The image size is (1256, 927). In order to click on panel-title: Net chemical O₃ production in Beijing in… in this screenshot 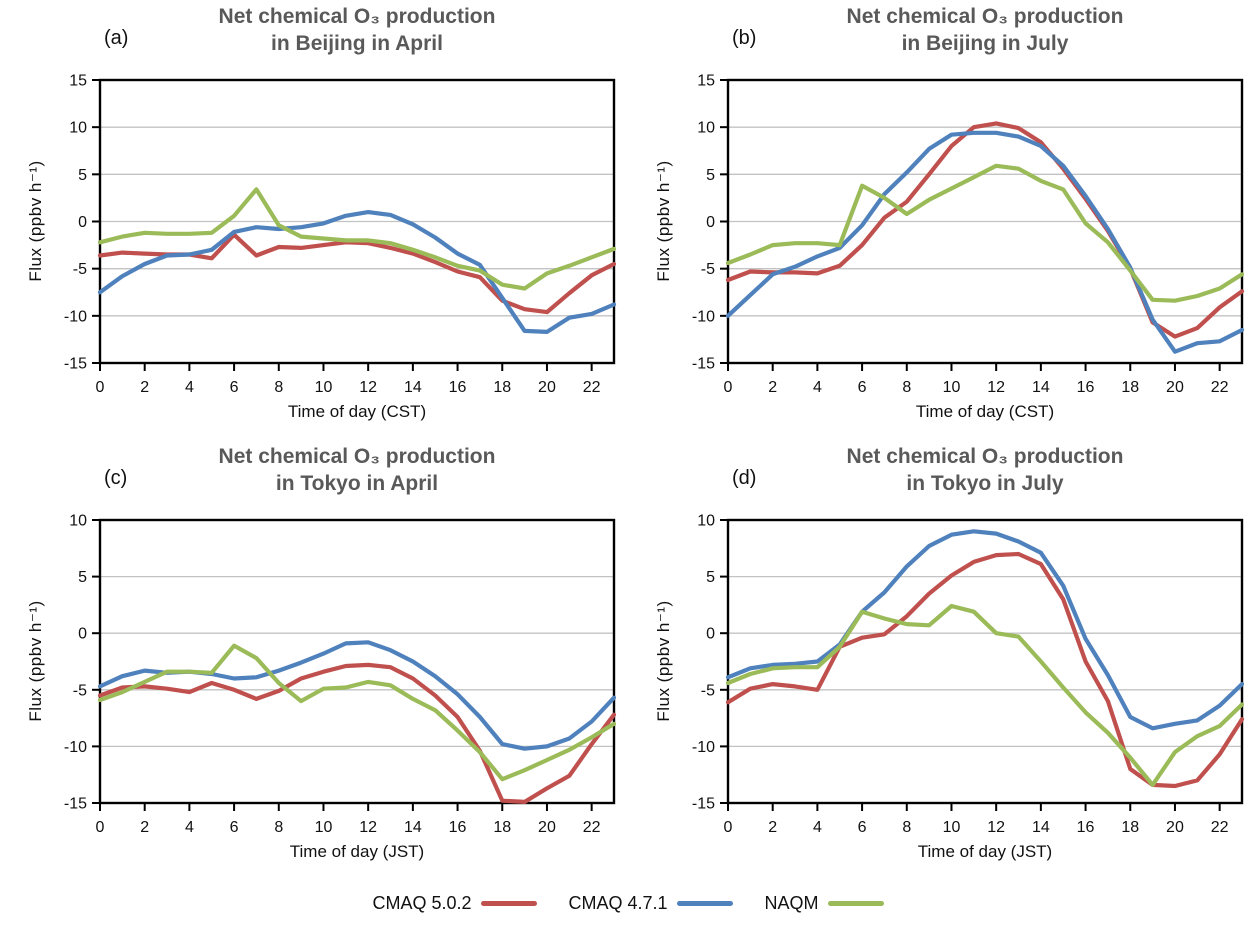, I will do `click(985, 30)`.